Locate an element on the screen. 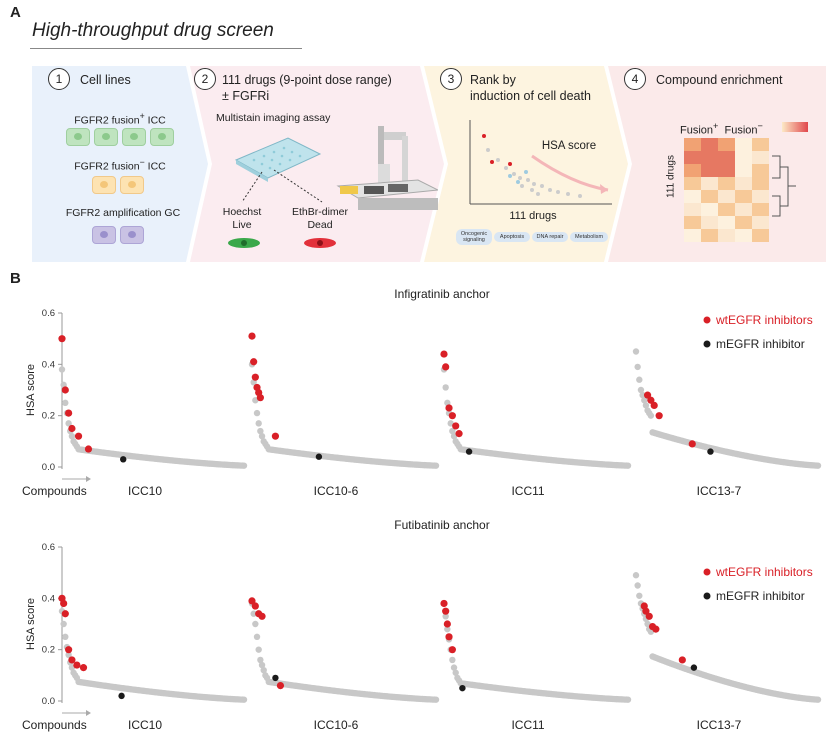 The width and height of the screenshot is (836, 746). rank-mini-plot is located at coordinates (540, 162).